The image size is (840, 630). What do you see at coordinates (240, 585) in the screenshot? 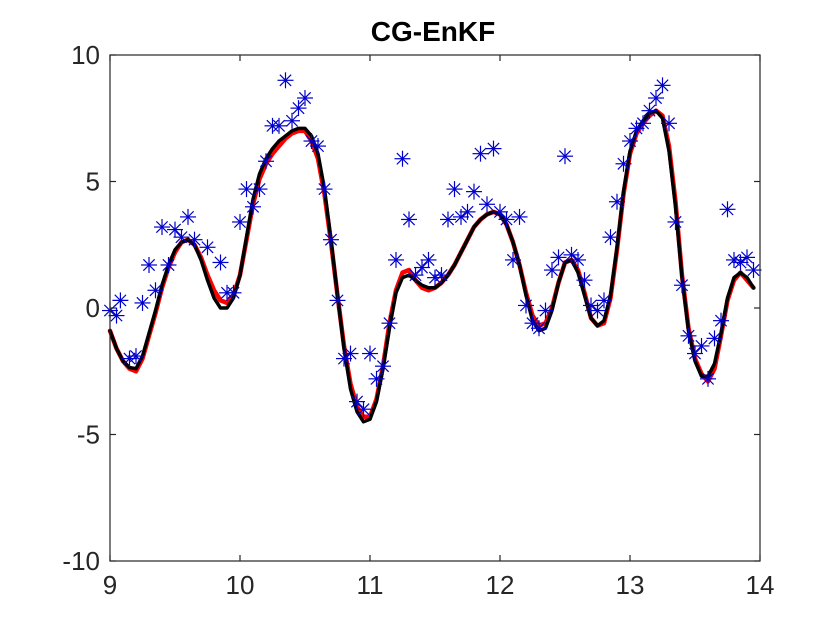
I see `x-tick-label: 10` at bounding box center [240, 585].